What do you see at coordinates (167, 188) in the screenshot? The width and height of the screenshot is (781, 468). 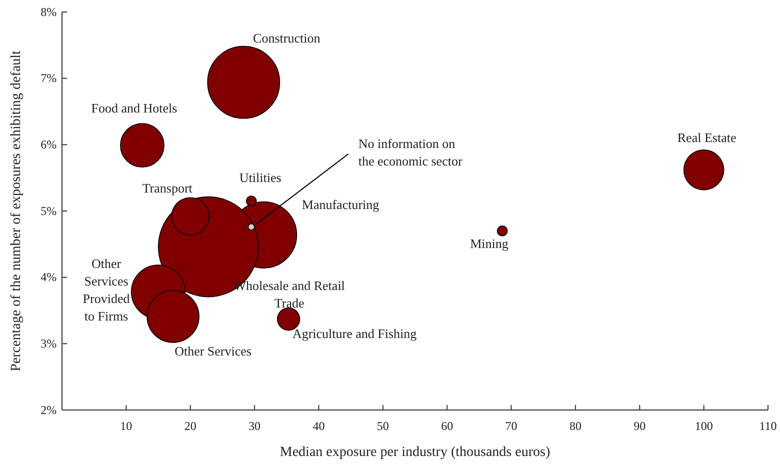 I see `annotation: Transport` at bounding box center [167, 188].